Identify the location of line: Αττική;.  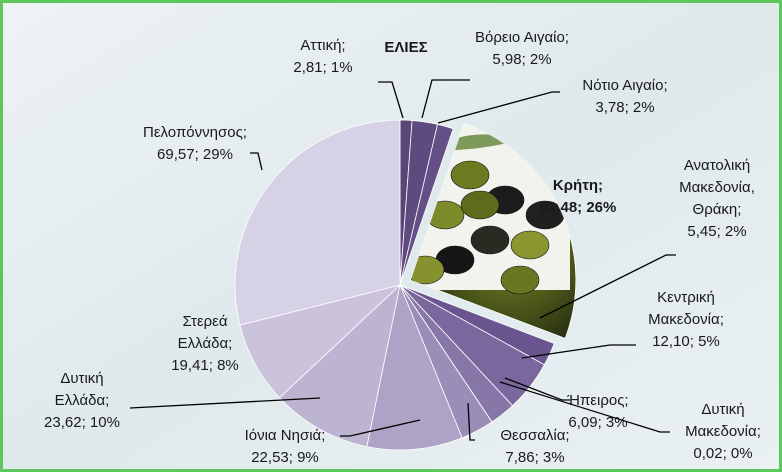
(322, 45).